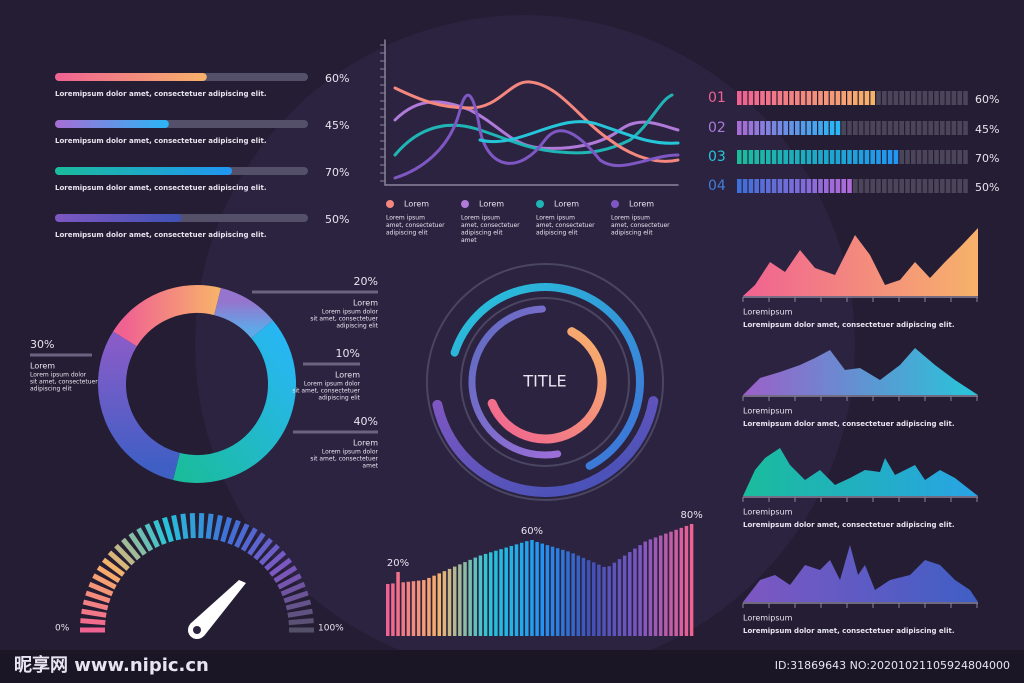  What do you see at coordinates (218, 608) in the screenshot?
I see `gauge-needle` at bounding box center [218, 608].